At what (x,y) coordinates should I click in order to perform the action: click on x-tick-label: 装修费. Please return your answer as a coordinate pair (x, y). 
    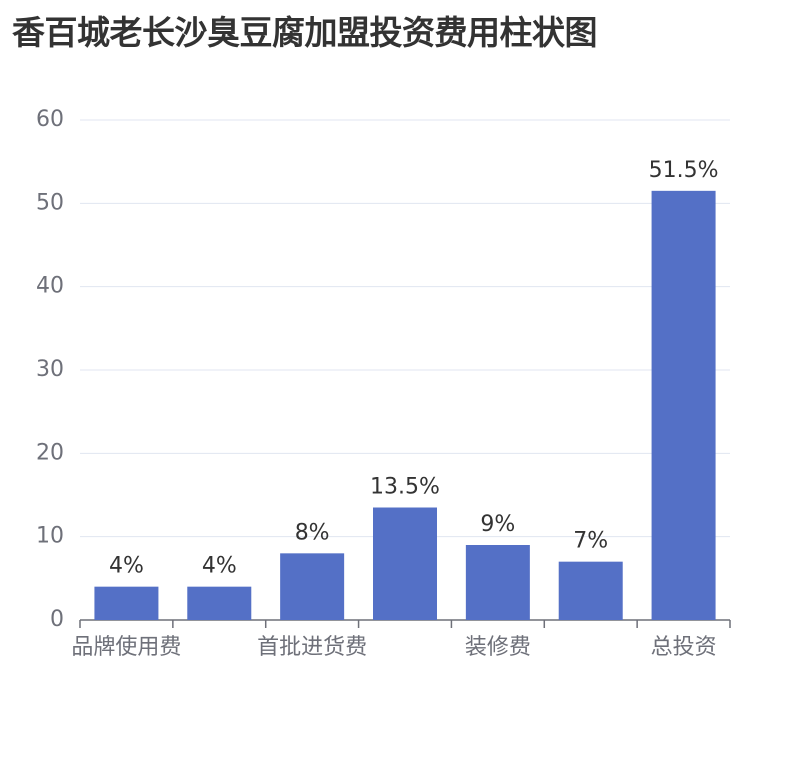
    Looking at the image, I should click on (498, 647).